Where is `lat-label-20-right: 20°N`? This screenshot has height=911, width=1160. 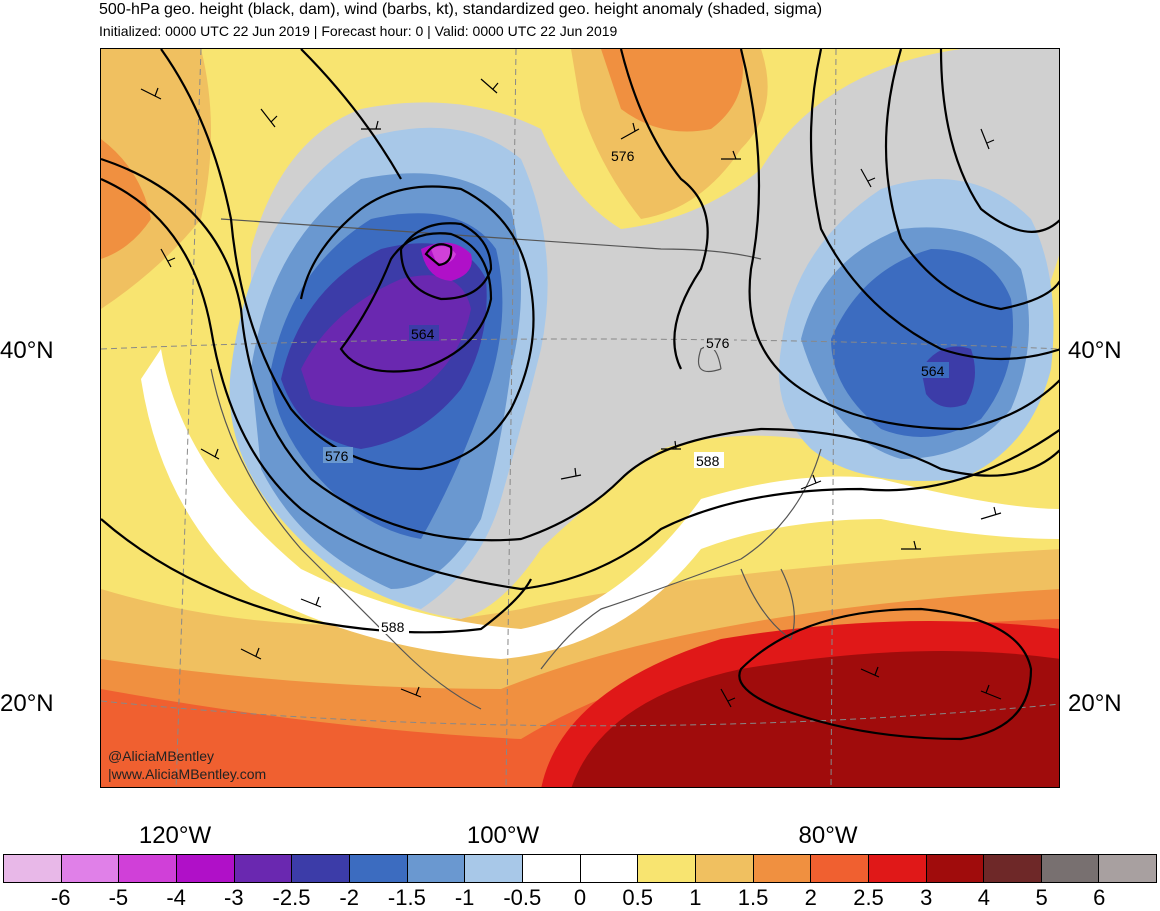
lat-label-20-right: 20°N is located at coordinates (1095, 703).